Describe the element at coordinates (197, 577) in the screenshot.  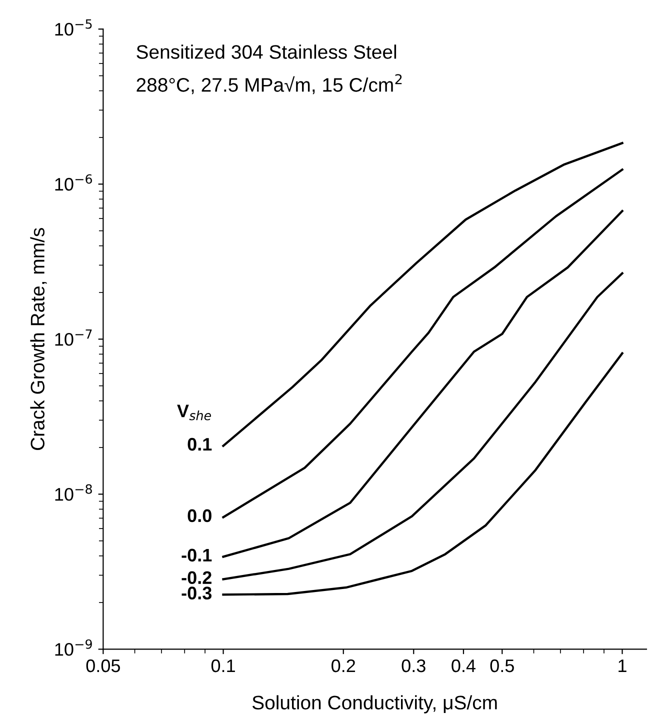
I see `series-label: -0.2` at that location.